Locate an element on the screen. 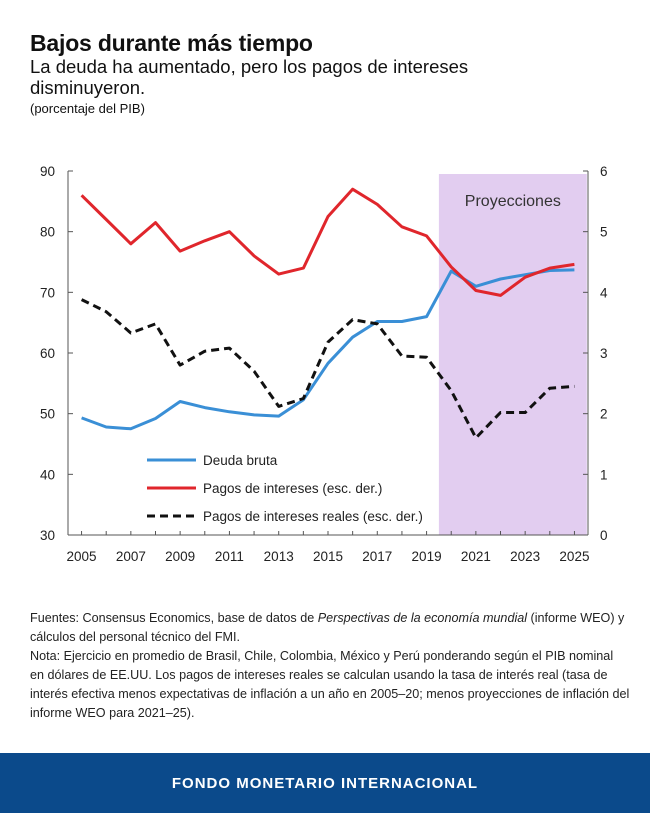  footer-banner: FONDO MONETARIO INTERNACIONAL is located at coordinates (325, 783).